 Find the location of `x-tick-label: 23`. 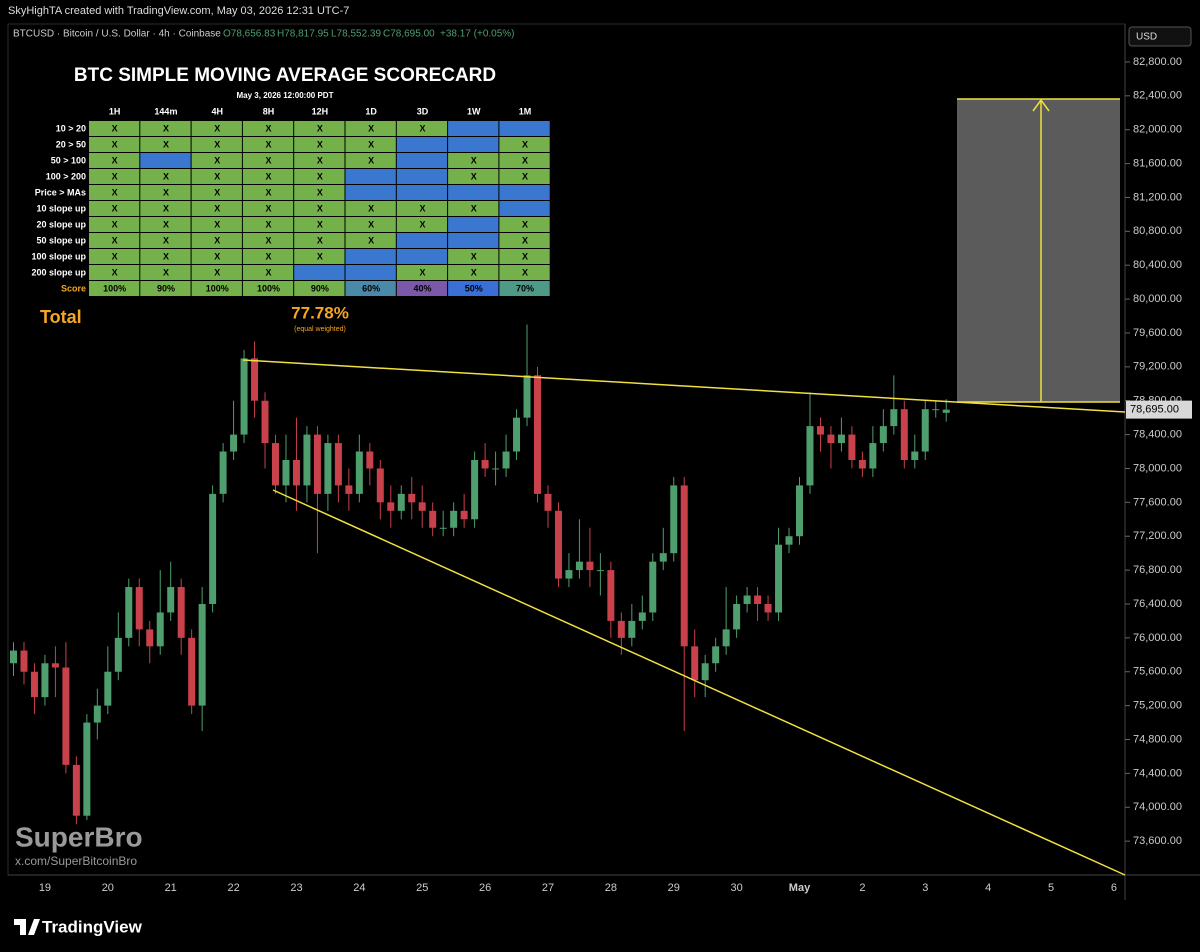

x-tick-label: 23 is located at coordinates (296, 888).